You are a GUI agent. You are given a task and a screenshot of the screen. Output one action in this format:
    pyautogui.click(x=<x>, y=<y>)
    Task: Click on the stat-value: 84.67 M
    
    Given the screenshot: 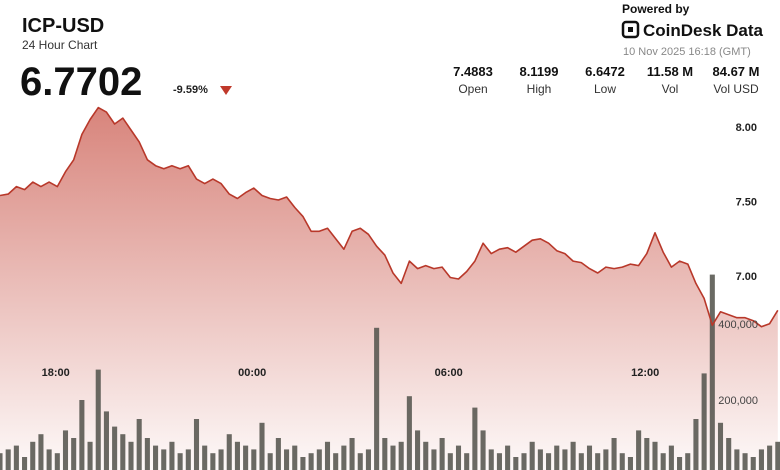 What is the action you would take?
    pyautogui.click(x=736, y=71)
    